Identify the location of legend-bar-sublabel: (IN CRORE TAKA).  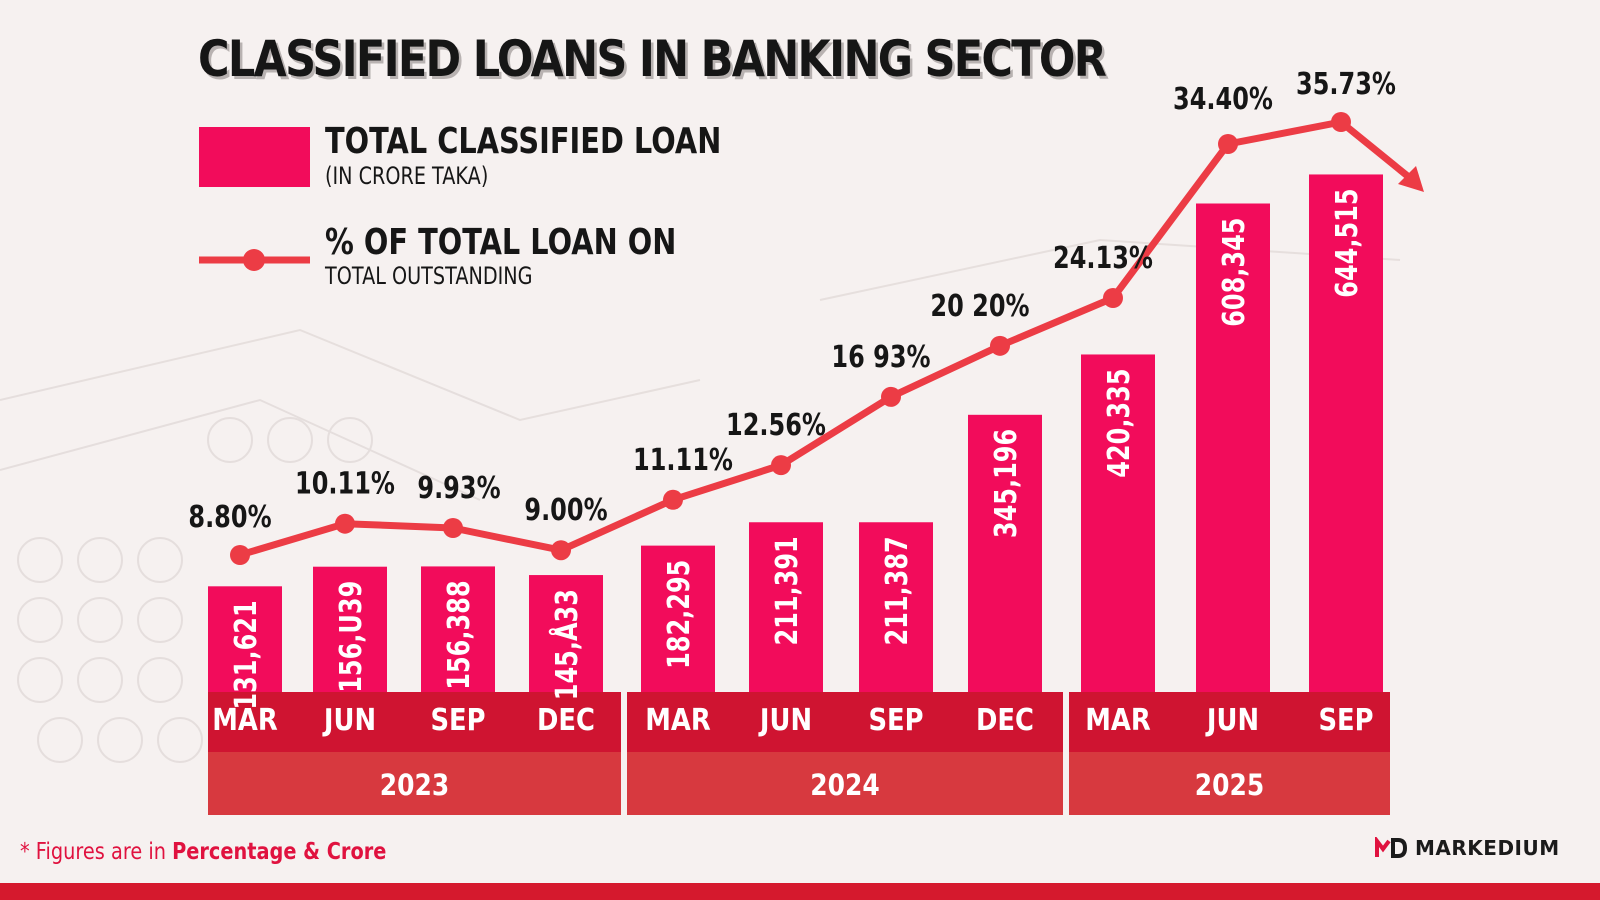
(407, 176).